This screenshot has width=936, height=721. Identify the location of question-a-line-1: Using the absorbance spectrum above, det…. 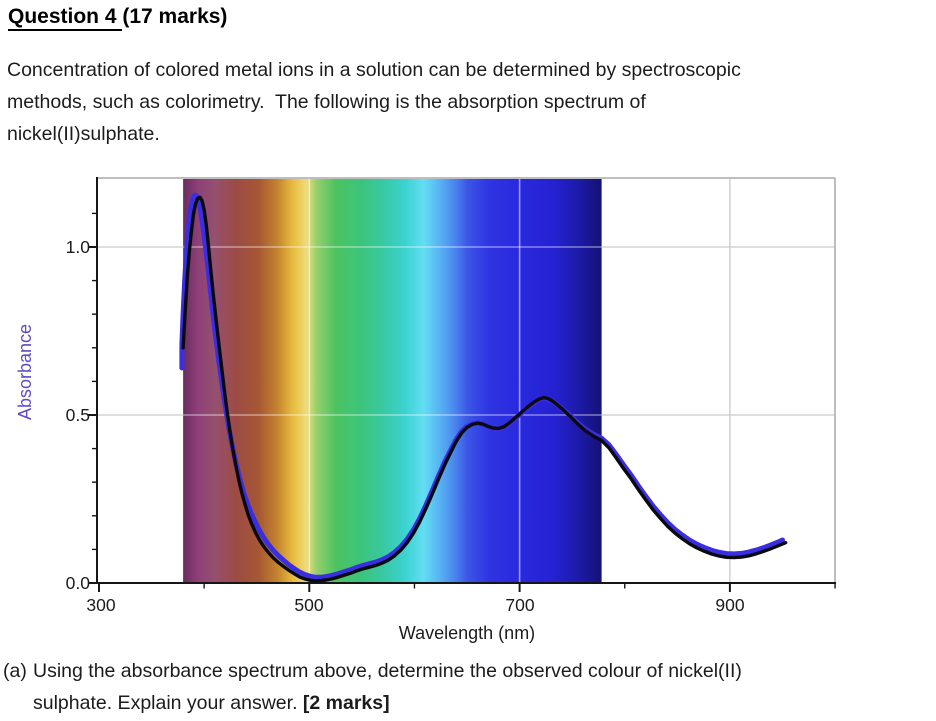
(387, 671).